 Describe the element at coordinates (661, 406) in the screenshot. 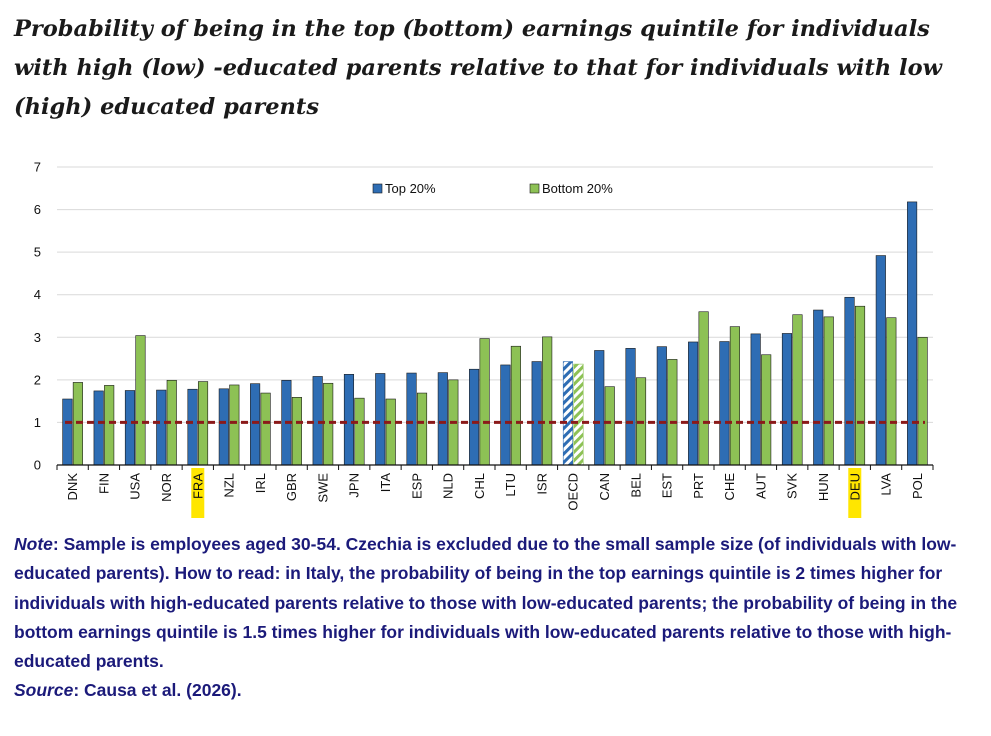

I see `bar-top-est` at that location.